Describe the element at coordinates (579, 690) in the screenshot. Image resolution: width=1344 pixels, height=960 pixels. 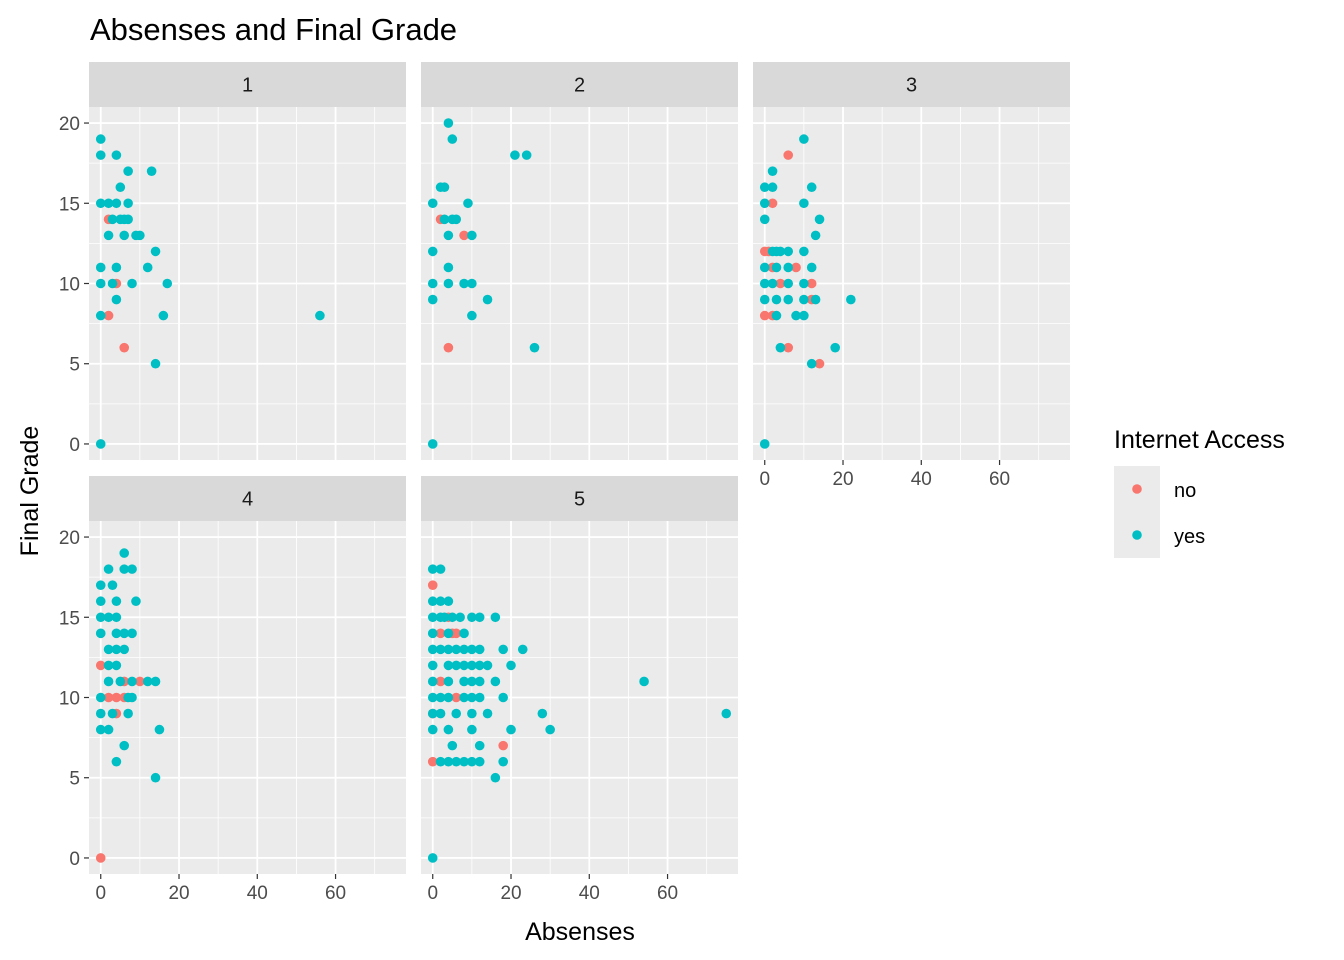
I see `facet-panel-5: 5 0 20 40 60` at that location.